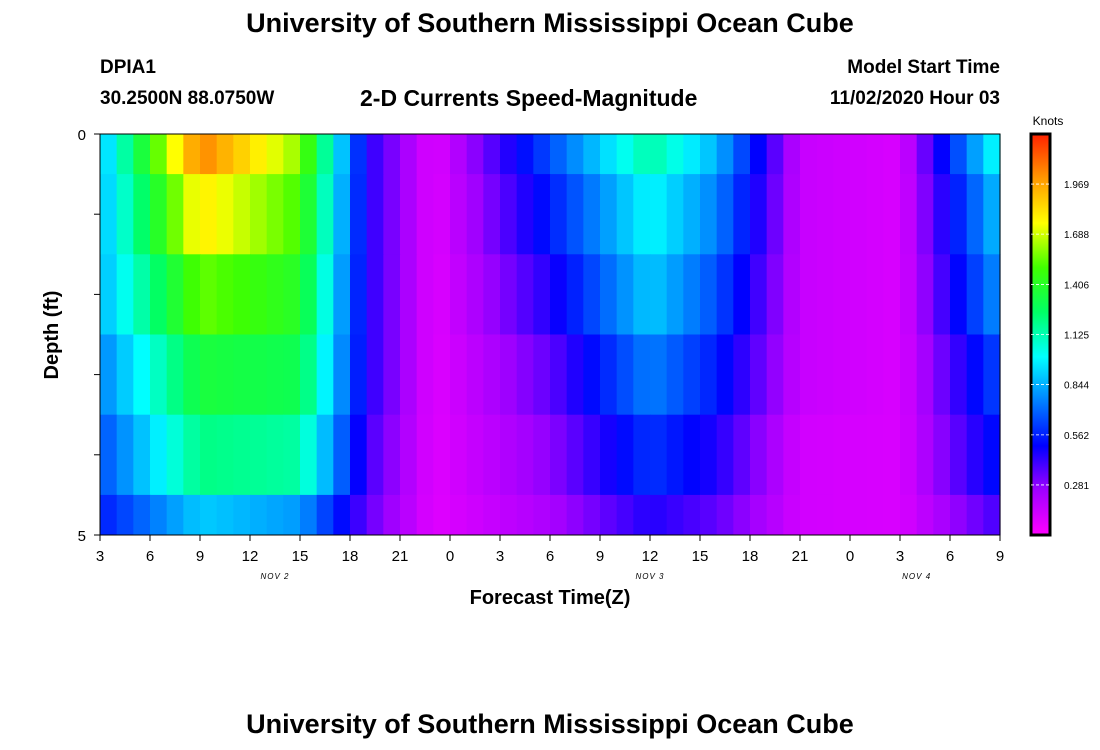 This screenshot has height=750, width=1100. Describe the element at coordinates (1076, 185) in the screenshot. I see `colorbar-tick-label: 1.969` at that location.